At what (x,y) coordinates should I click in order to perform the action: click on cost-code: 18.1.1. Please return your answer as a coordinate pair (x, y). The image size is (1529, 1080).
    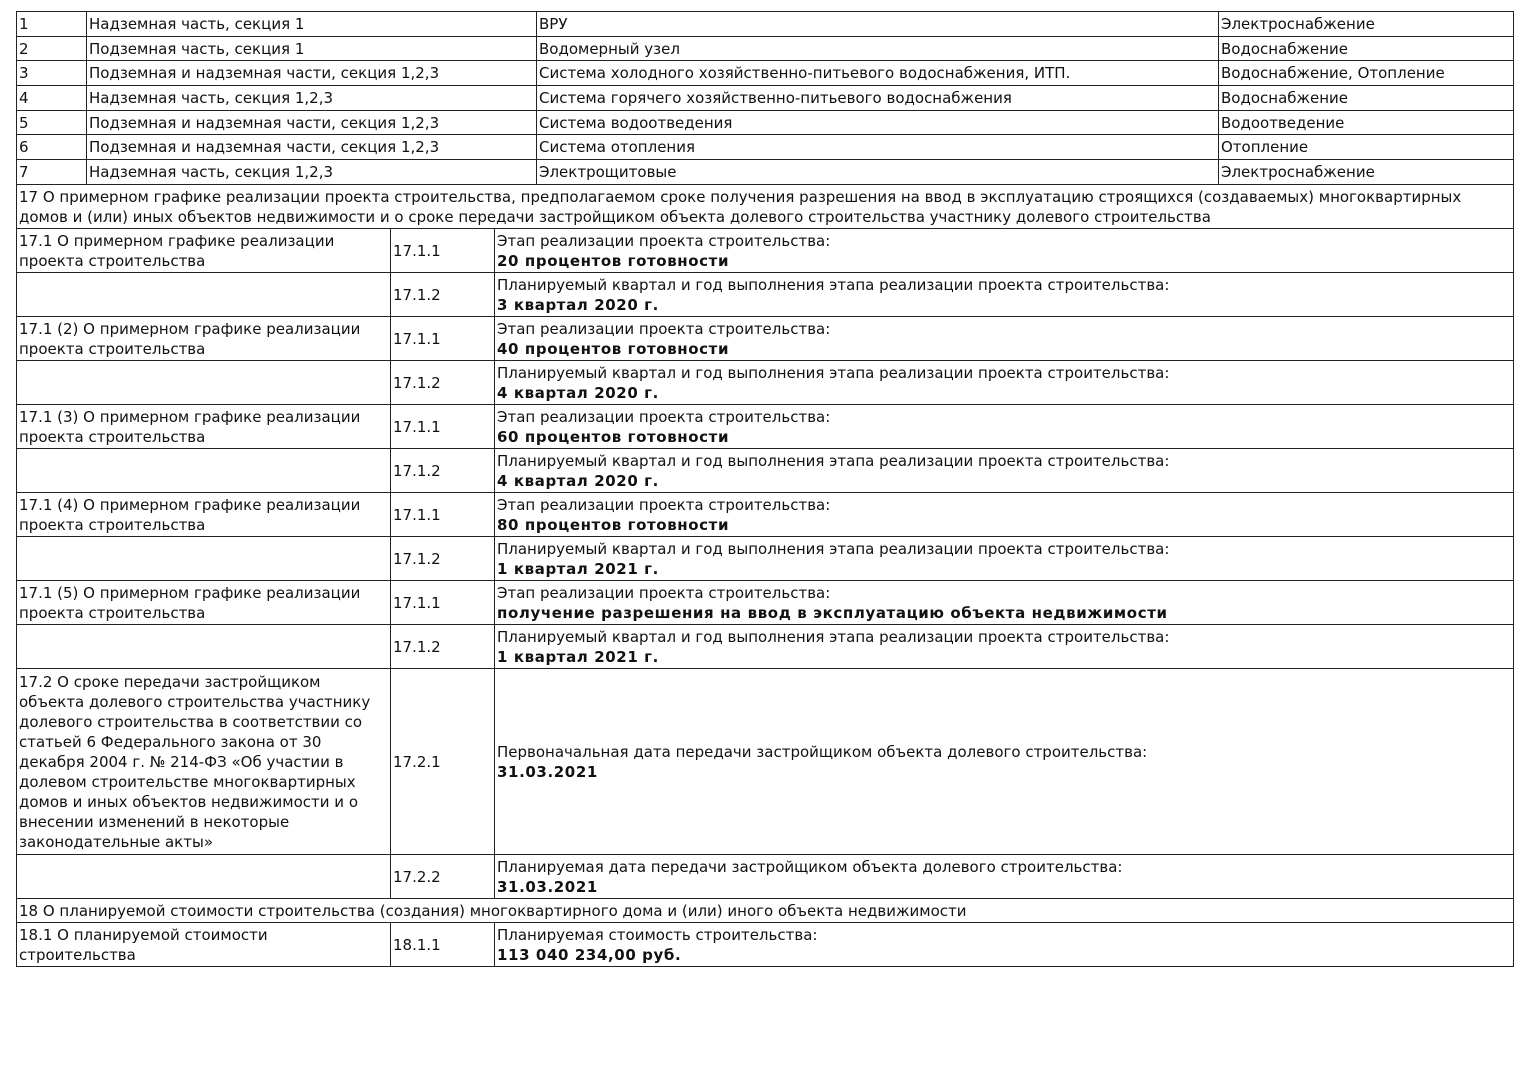
    Looking at the image, I should click on (442, 944).